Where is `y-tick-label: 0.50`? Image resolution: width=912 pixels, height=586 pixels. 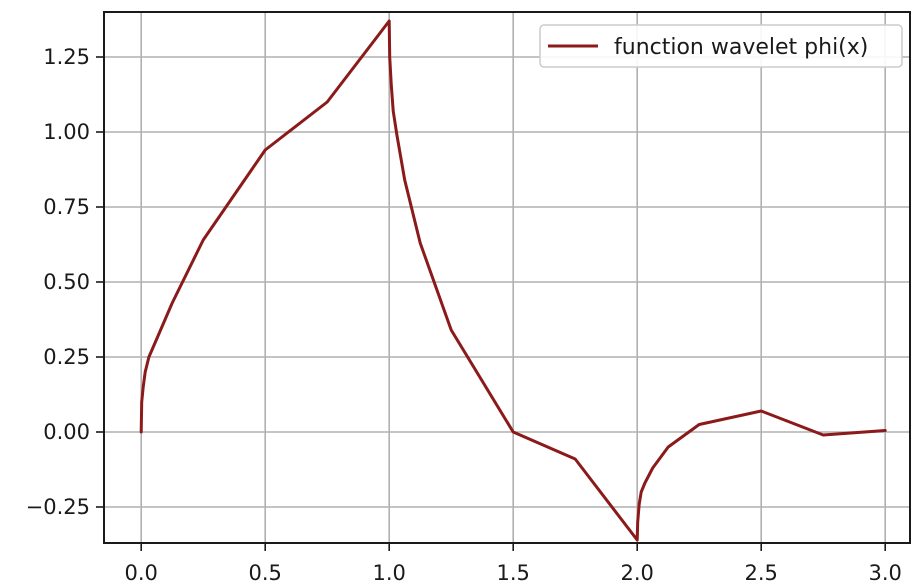 y-tick-label: 0.50 is located at coordinates (66, 282).